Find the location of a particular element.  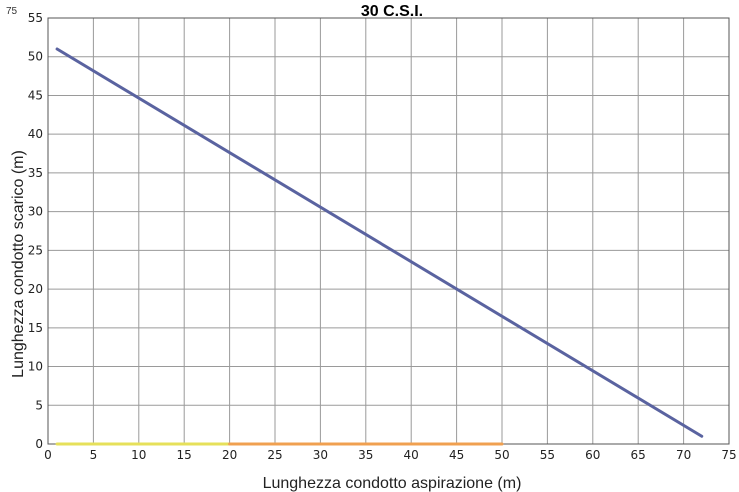

y-tick-label: 50 is located at coordinates (35, 57).